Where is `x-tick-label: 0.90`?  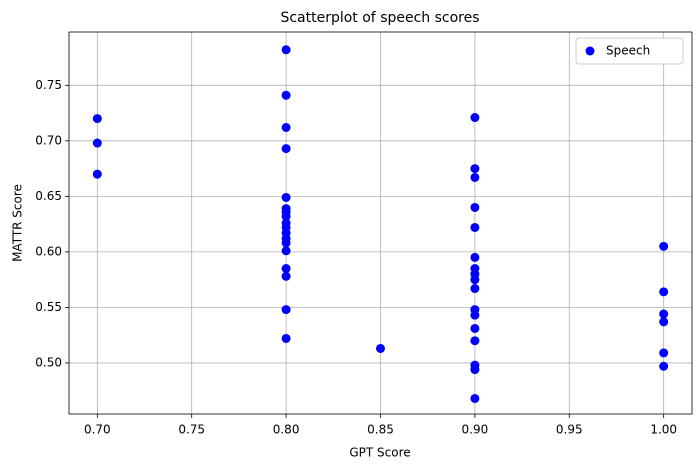 x-tick-label: 0.90 is located at coordinates (475, 430).